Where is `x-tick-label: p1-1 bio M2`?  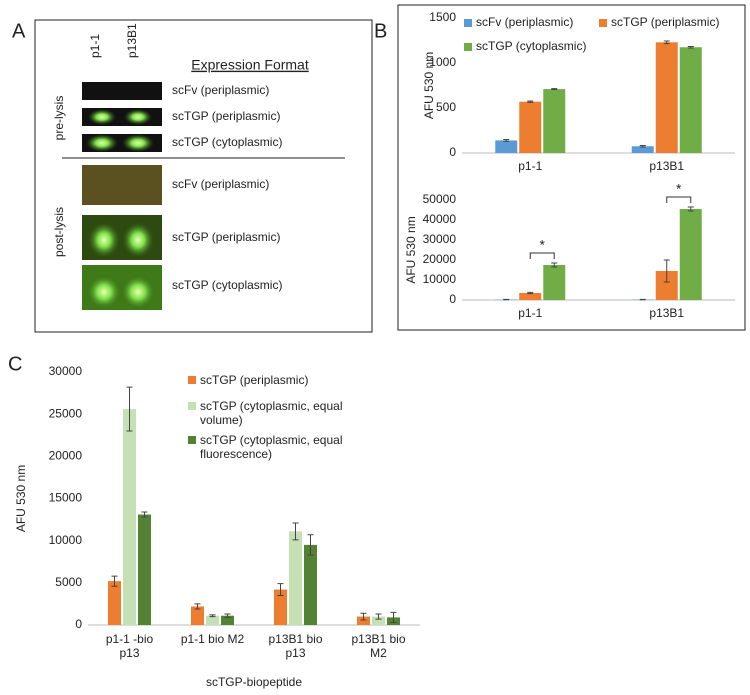 x-tick-label: p1-1 bio M2 is located at coordinates (212, 639).